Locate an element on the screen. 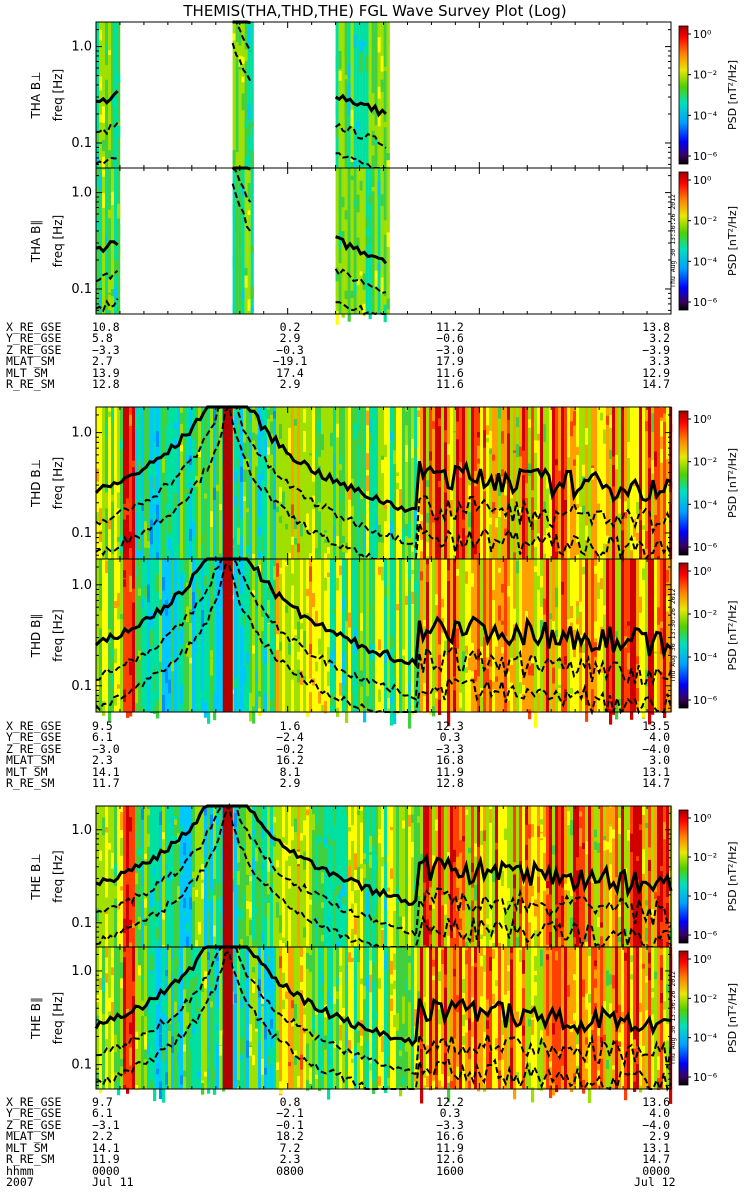  gyrofrequency-lines is located at coordinates (383, 636).